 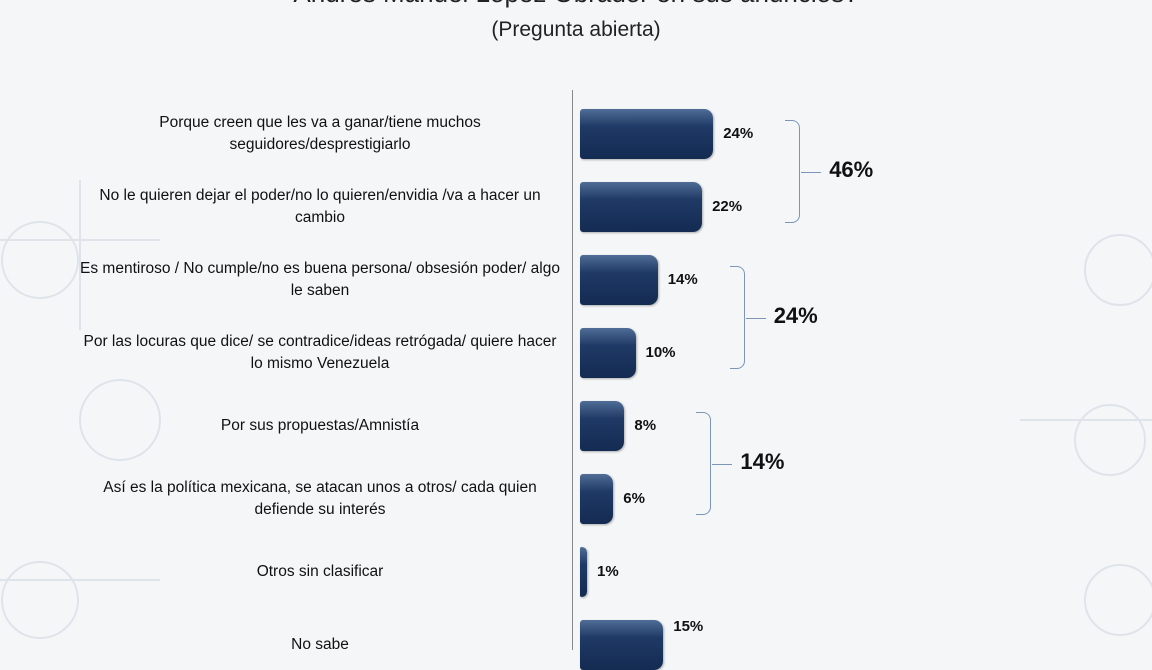 What do you see at coordinates (572, 370) in the screenshot?
I see `category-axis` at bounding box center [572, 370].